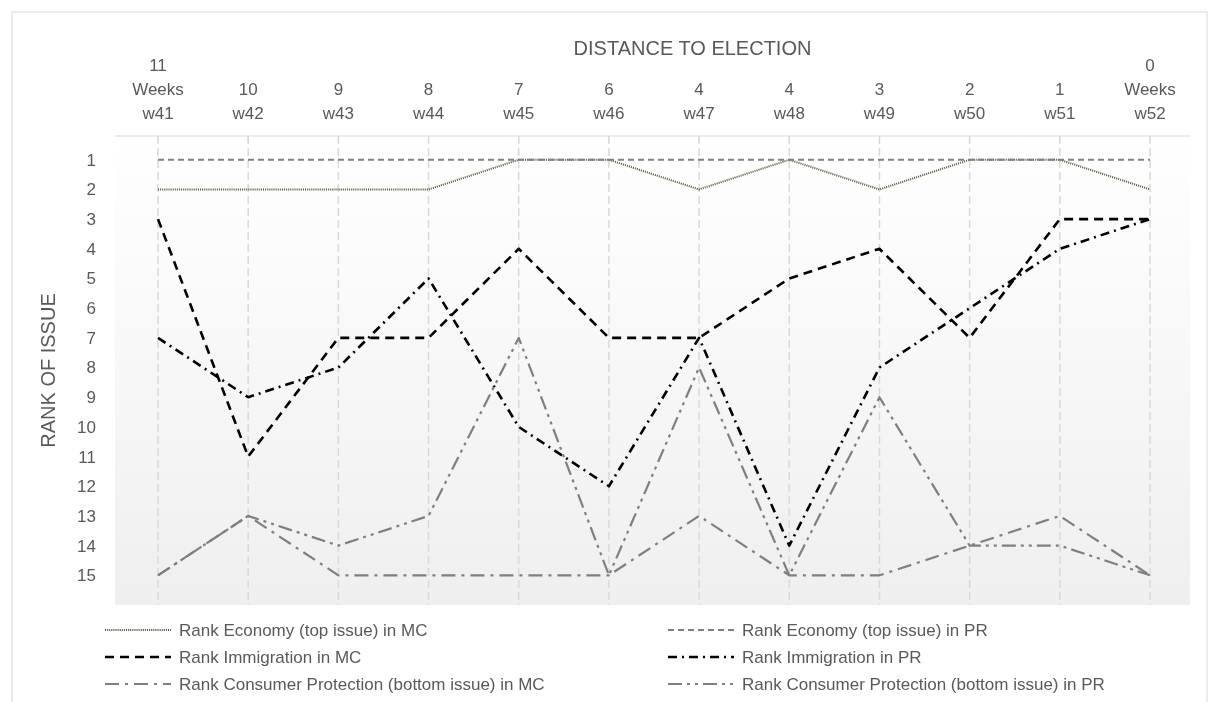 This screenshot has height=702, width=1209. What do you see at coordinates (91, 368) in the screenshot?
I see `y-tick-label: 8` at bounding box center [91, 368].